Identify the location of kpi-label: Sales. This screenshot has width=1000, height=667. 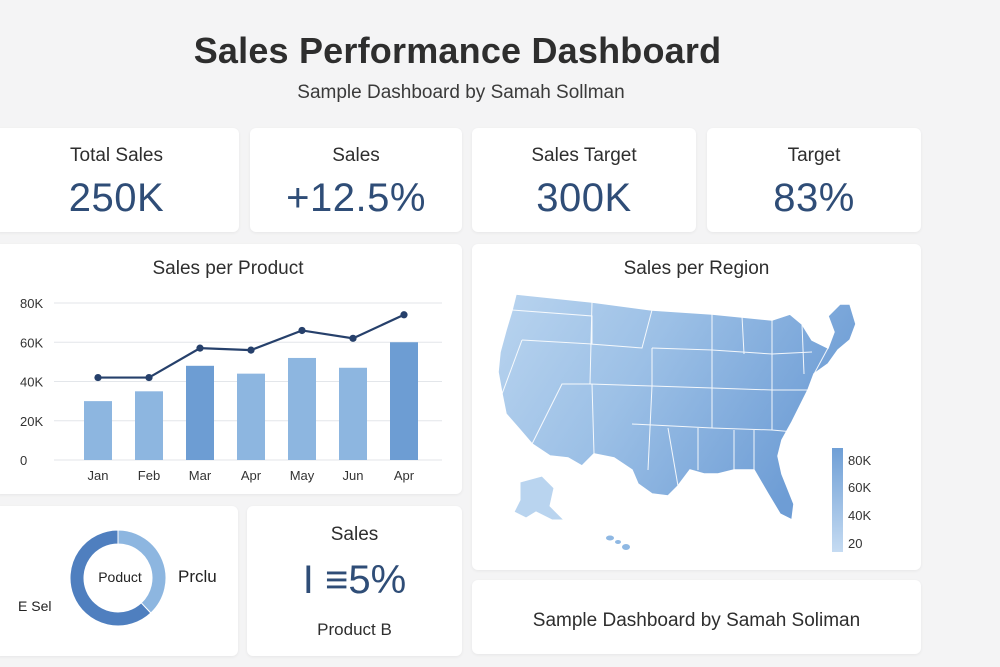
(356, 155).